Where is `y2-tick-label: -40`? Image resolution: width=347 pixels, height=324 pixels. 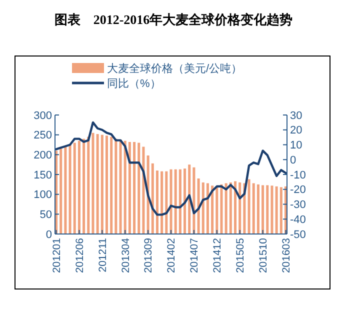
y2-tick-label: -40 is located at coordinates (298, 220).